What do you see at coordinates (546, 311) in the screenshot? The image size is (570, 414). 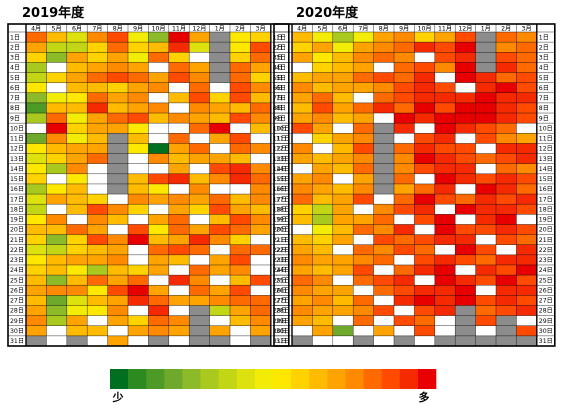 I see `row-label: 28日` at bounding box center [546, 311].